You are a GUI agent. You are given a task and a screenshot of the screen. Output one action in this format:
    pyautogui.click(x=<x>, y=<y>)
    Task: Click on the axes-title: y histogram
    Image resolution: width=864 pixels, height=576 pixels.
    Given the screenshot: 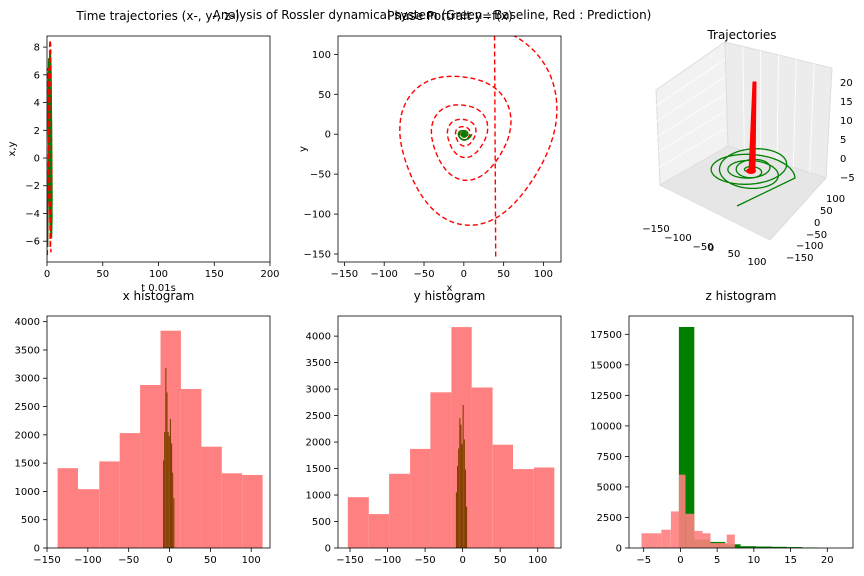 What is the action you would take?
    pyautogui.click(x=450, y=296)
    